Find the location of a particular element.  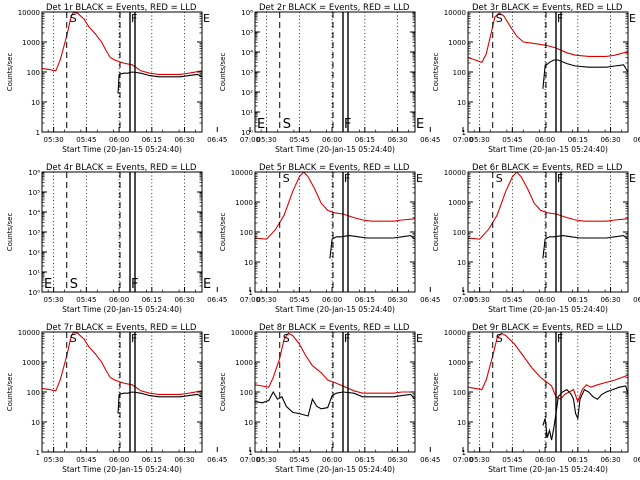

y-tick-label: 10⁴ is located at coordinates (247, 53).